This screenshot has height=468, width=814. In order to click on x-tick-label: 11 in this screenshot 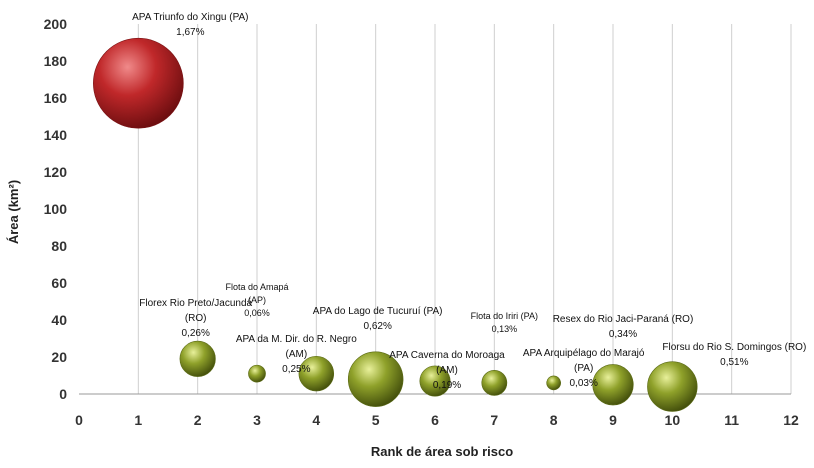, I will do `click(731, 420)`.